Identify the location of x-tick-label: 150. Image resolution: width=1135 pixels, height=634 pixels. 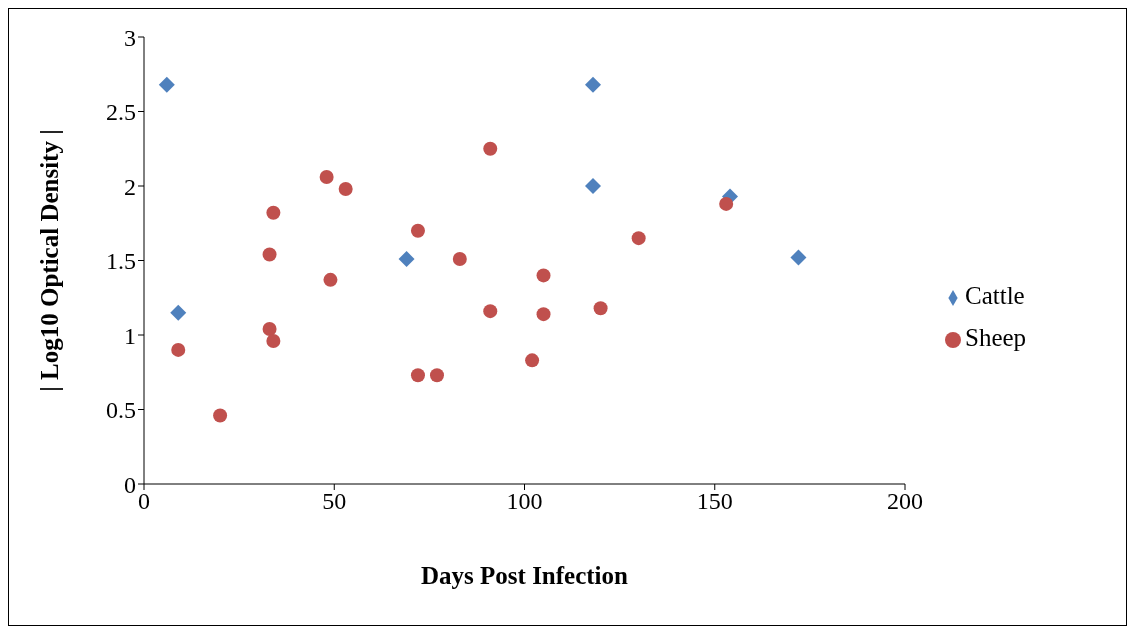
(714, 501).